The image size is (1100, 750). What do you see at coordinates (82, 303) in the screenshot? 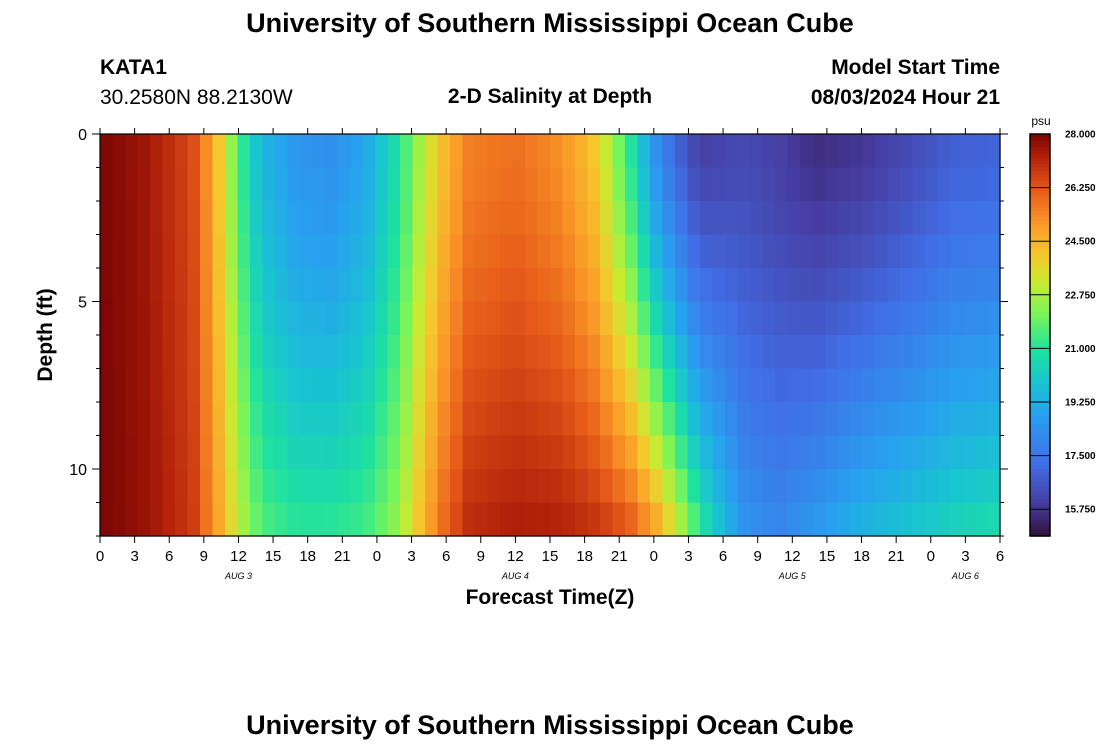
I see `y-tick-label: 5` at bounding box center [82, 303].